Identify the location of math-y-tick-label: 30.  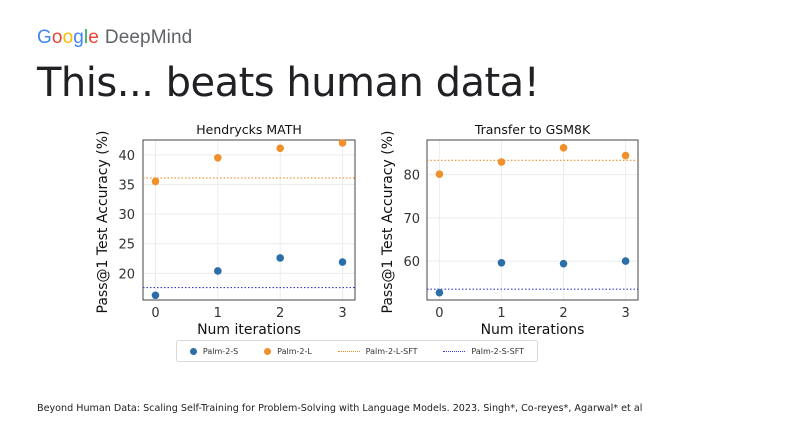
(126, 215).